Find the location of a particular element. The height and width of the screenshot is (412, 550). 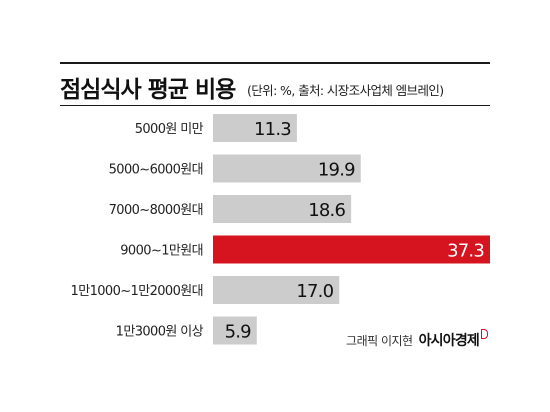

chart-title: 점심식사 평균 비용 is located at coordinates (148, 90).